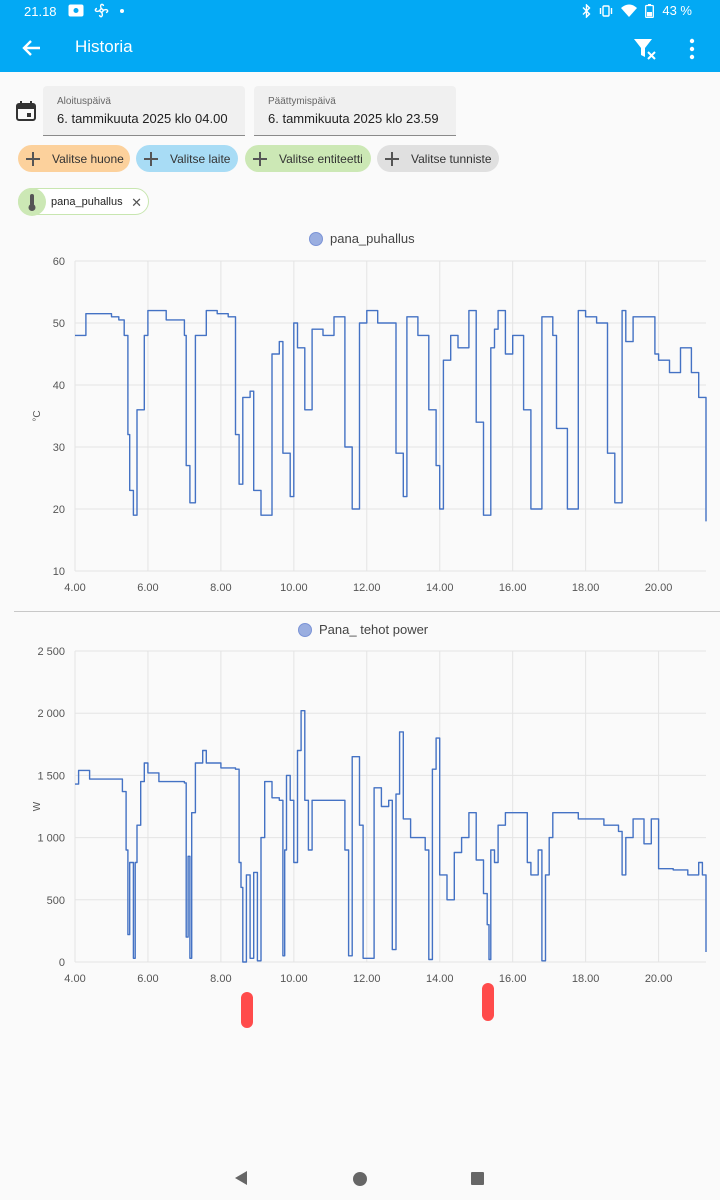 This screenshot has height=1200, width=720. Describe the element at coordinates (692, 49) in the screenshot. I see `more-options-icon` at that location.